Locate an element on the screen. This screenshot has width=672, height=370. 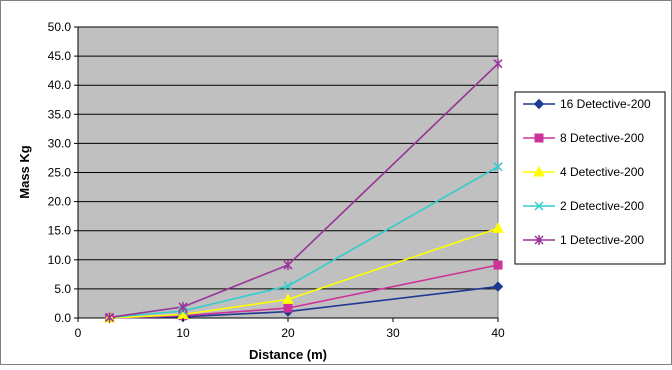
x-tick-label-1: 10 is located at coordinates (183, 333).